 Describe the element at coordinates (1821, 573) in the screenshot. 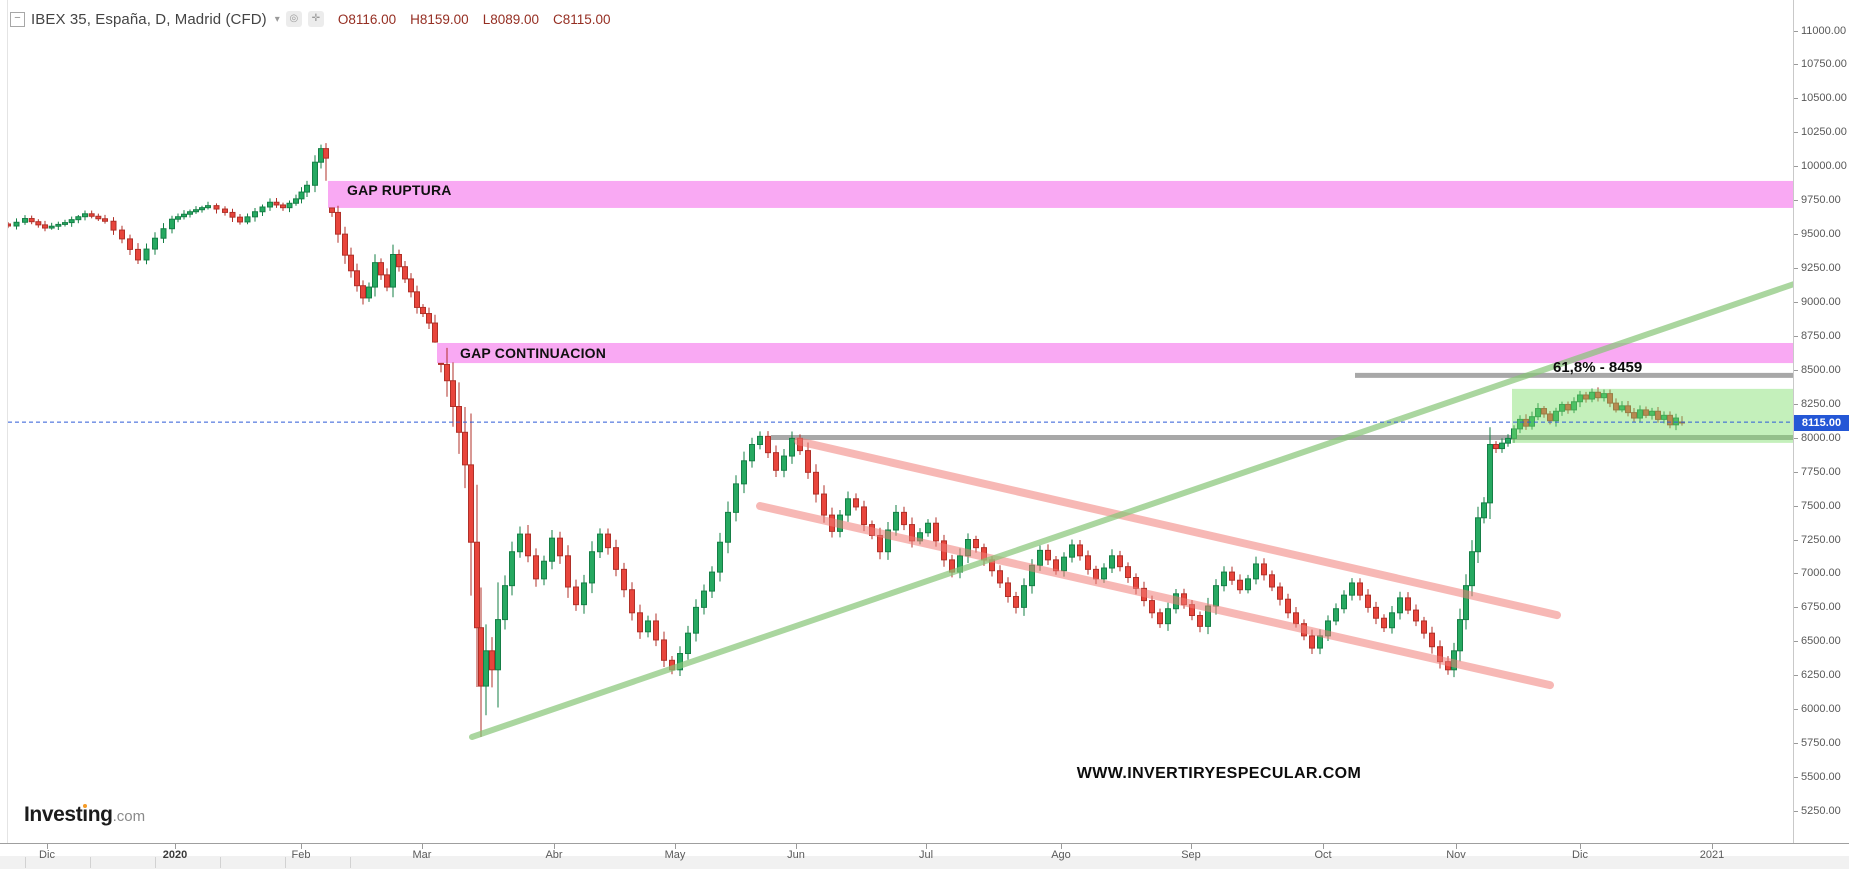

I see `price-axis-label: 7000.00` at that location.